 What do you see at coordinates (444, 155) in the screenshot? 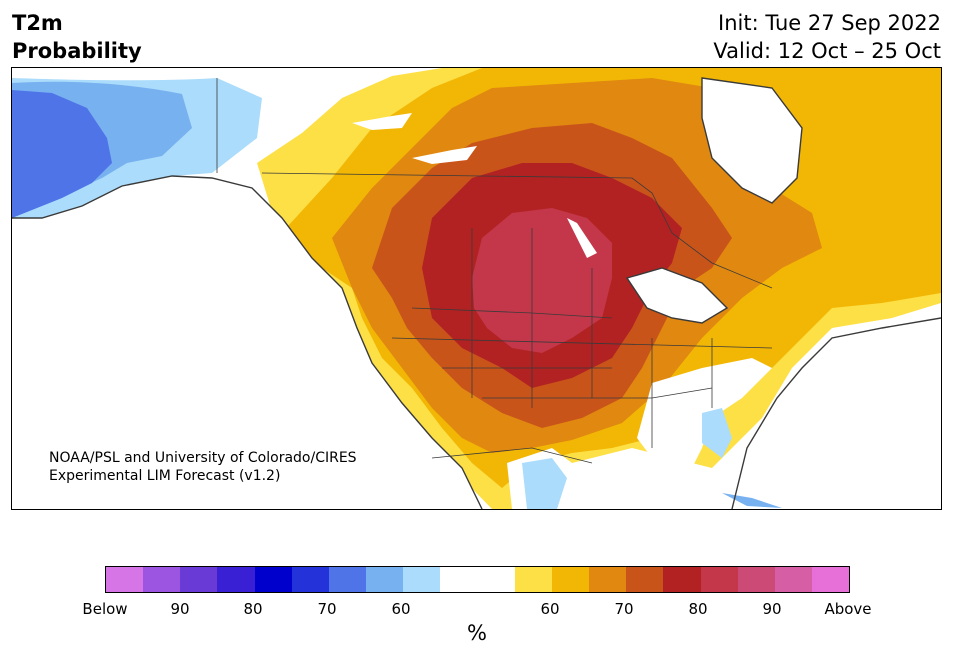
I see `great-slave-lake` at bounding box center [444, 155].